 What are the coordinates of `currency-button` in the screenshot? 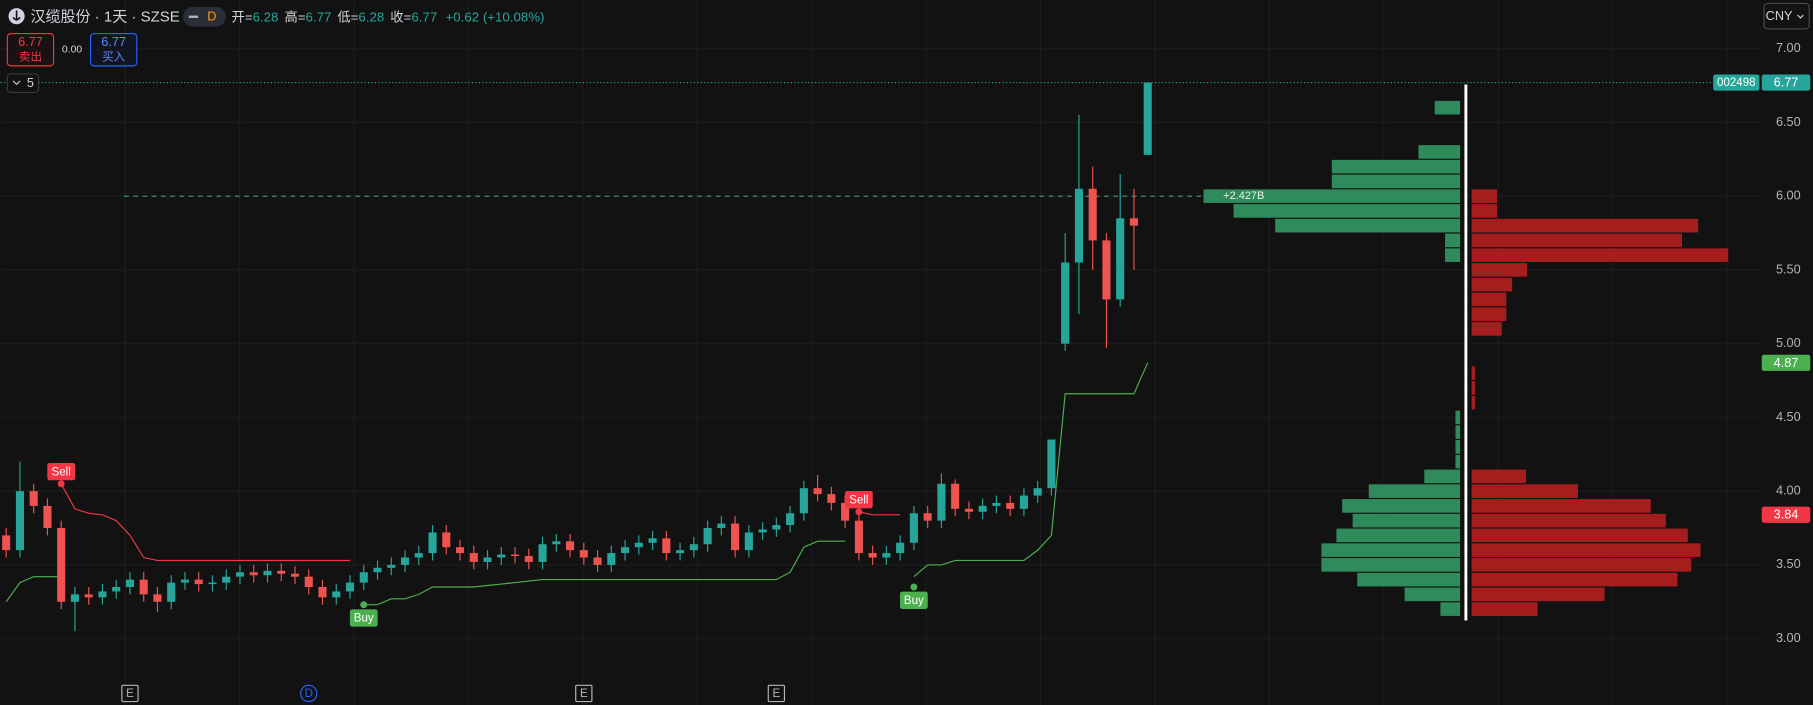 It's located at (1786, 16).